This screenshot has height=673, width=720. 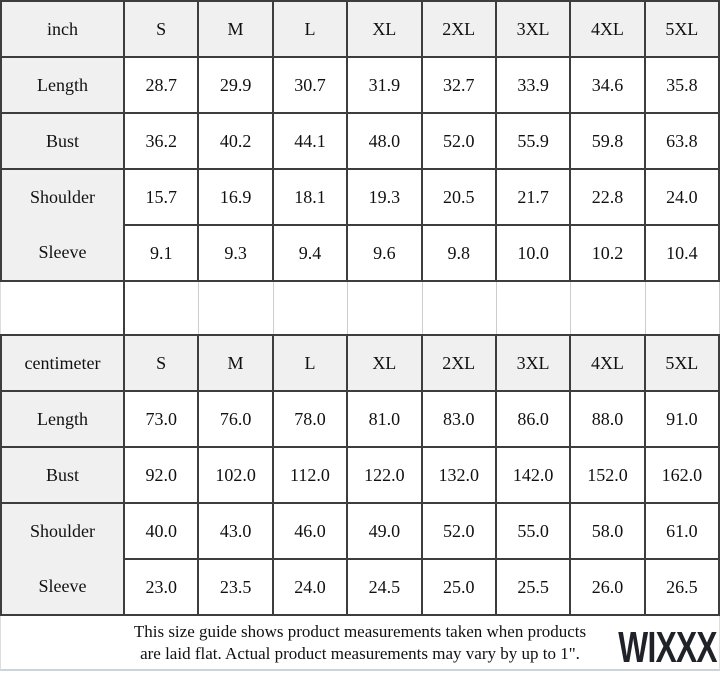 I want to click on size-value-cell: 122.0, so click(x=384, y=475).